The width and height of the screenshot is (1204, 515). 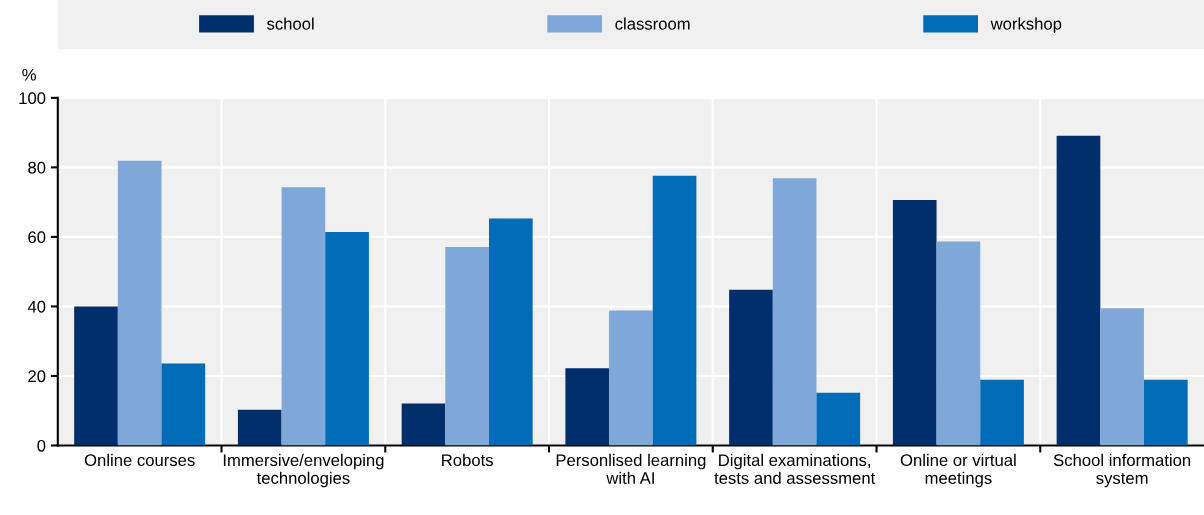 What do you see at coordinates (958, 470) in the screenshot?
I see `x-tick-label: Online or virtual meetings` at bounding box center [958, 470].